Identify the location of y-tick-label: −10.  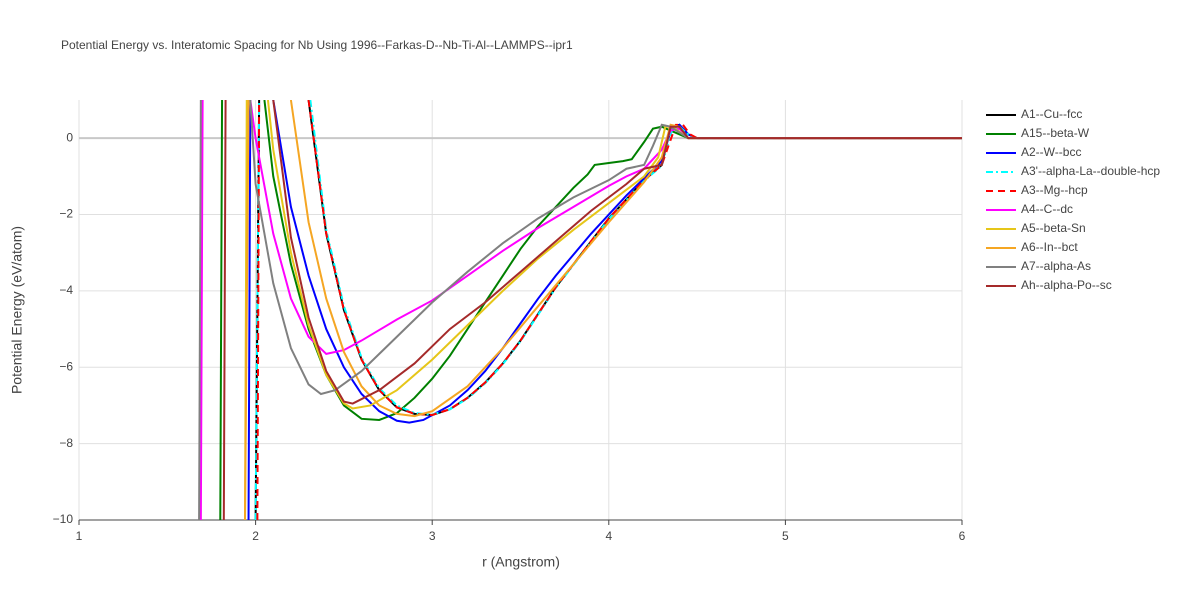
(63, 519).